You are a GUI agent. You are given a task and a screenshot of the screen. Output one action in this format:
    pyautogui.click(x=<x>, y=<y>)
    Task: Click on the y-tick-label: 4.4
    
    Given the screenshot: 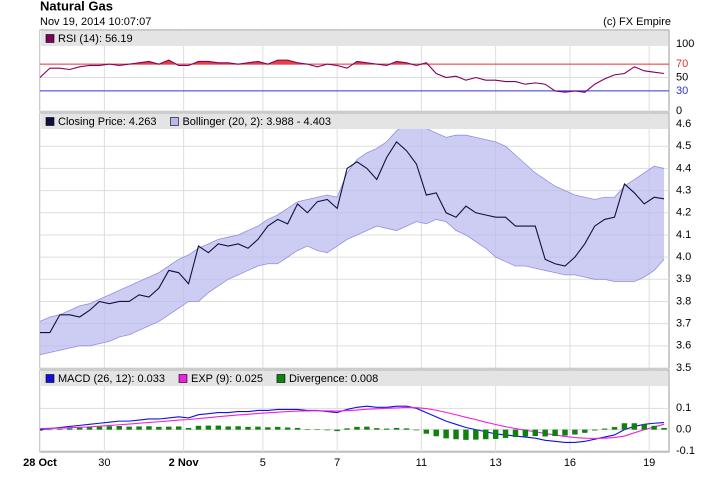 What is the action you would take?
    pyautogui.click(x=683, y=168)
    